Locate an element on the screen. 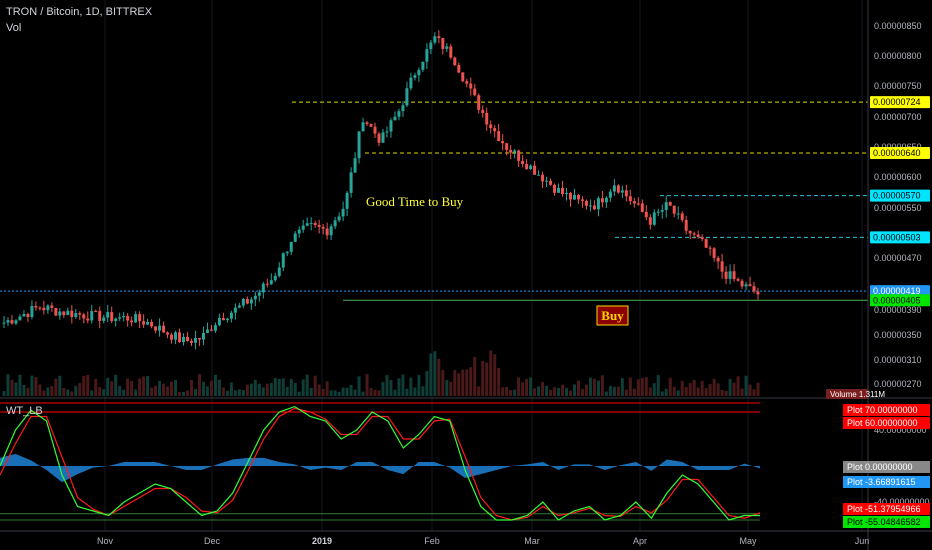 This screenshot has width=932, height=550. oscillator-title: WT_LB is located at coordinates (24, 411).